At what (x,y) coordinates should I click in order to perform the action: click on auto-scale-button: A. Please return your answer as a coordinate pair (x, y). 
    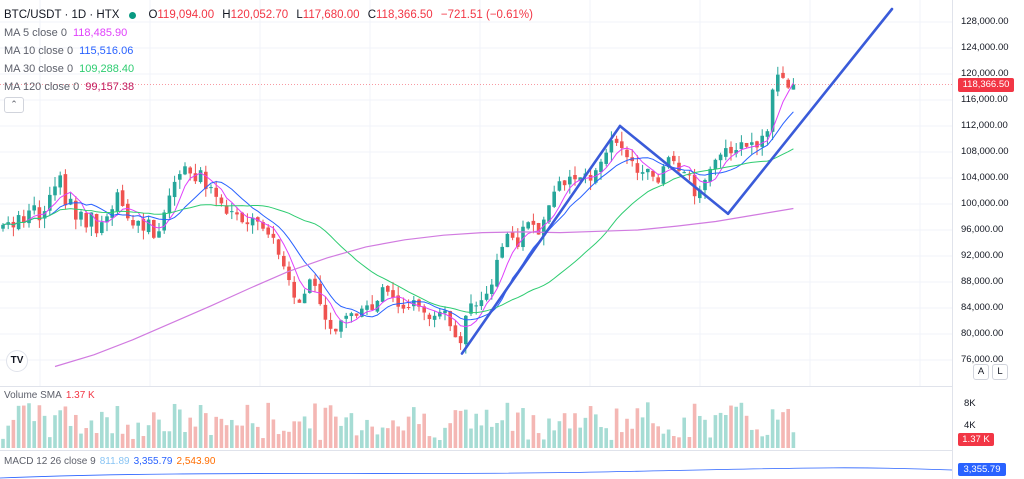
    Looking at the image, I should click on (981, 372).